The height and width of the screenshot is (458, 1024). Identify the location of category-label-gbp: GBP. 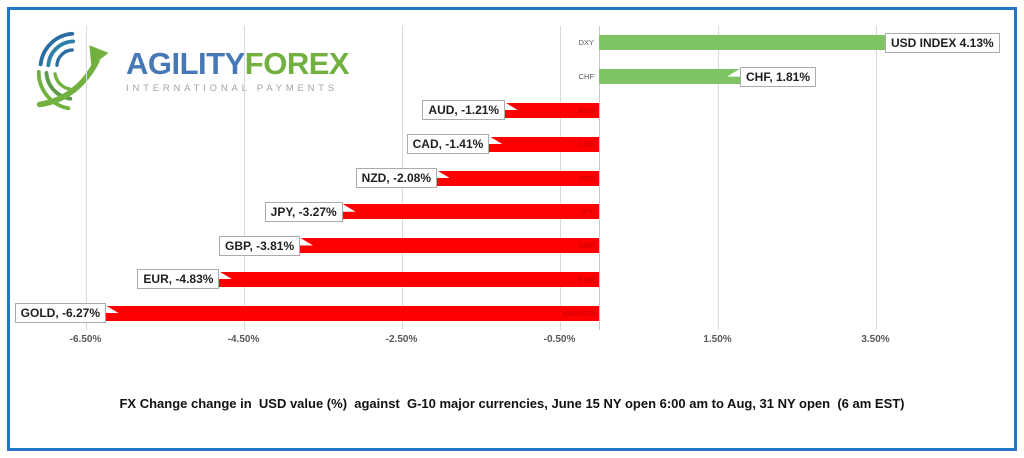
(586, 246).